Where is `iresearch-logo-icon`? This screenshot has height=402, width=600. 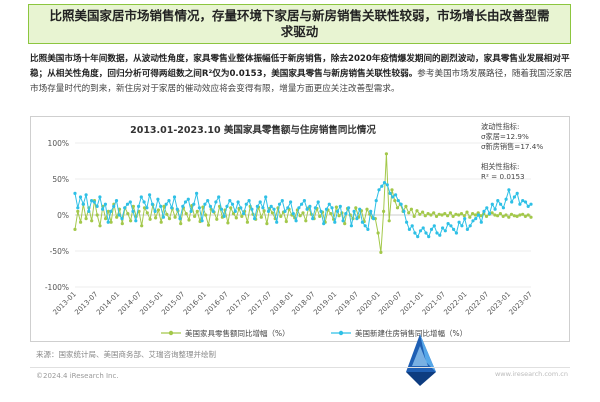
iresearch-logo-icon is located at coordinates (421, 360).